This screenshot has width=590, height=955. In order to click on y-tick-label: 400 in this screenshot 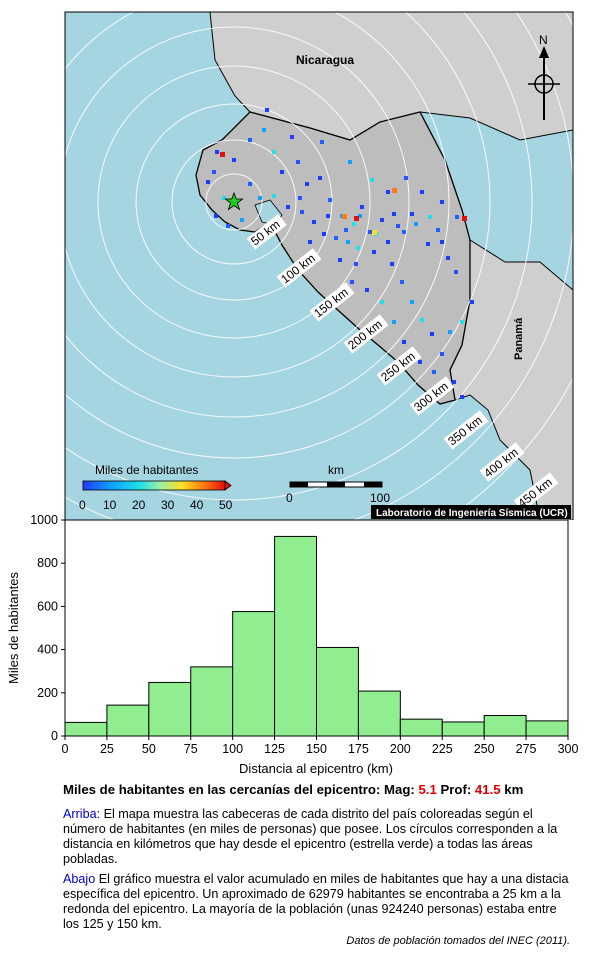, I will do `click(47, 650)`.